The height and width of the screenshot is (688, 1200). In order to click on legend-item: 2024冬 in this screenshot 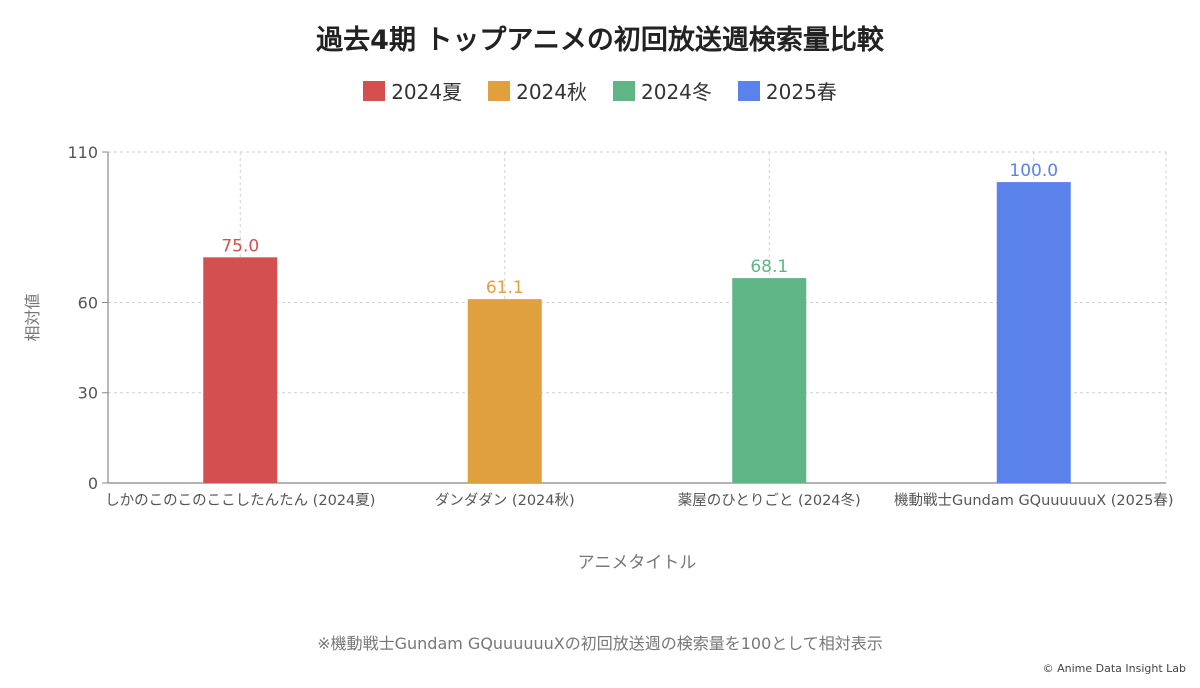, I will do `click(662, 90)`.